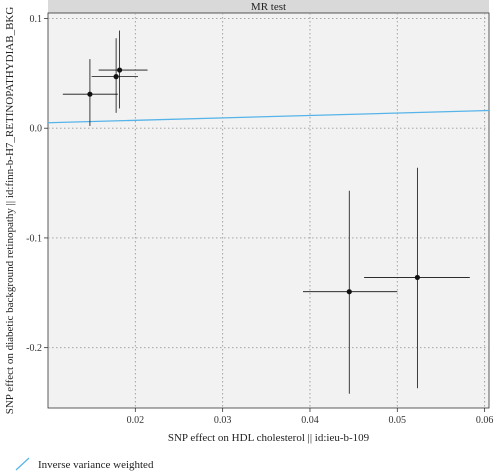  Describe the element at coordinates (485, 420) in the screenshot. I see `x-tick-label: 0.06` at that location.